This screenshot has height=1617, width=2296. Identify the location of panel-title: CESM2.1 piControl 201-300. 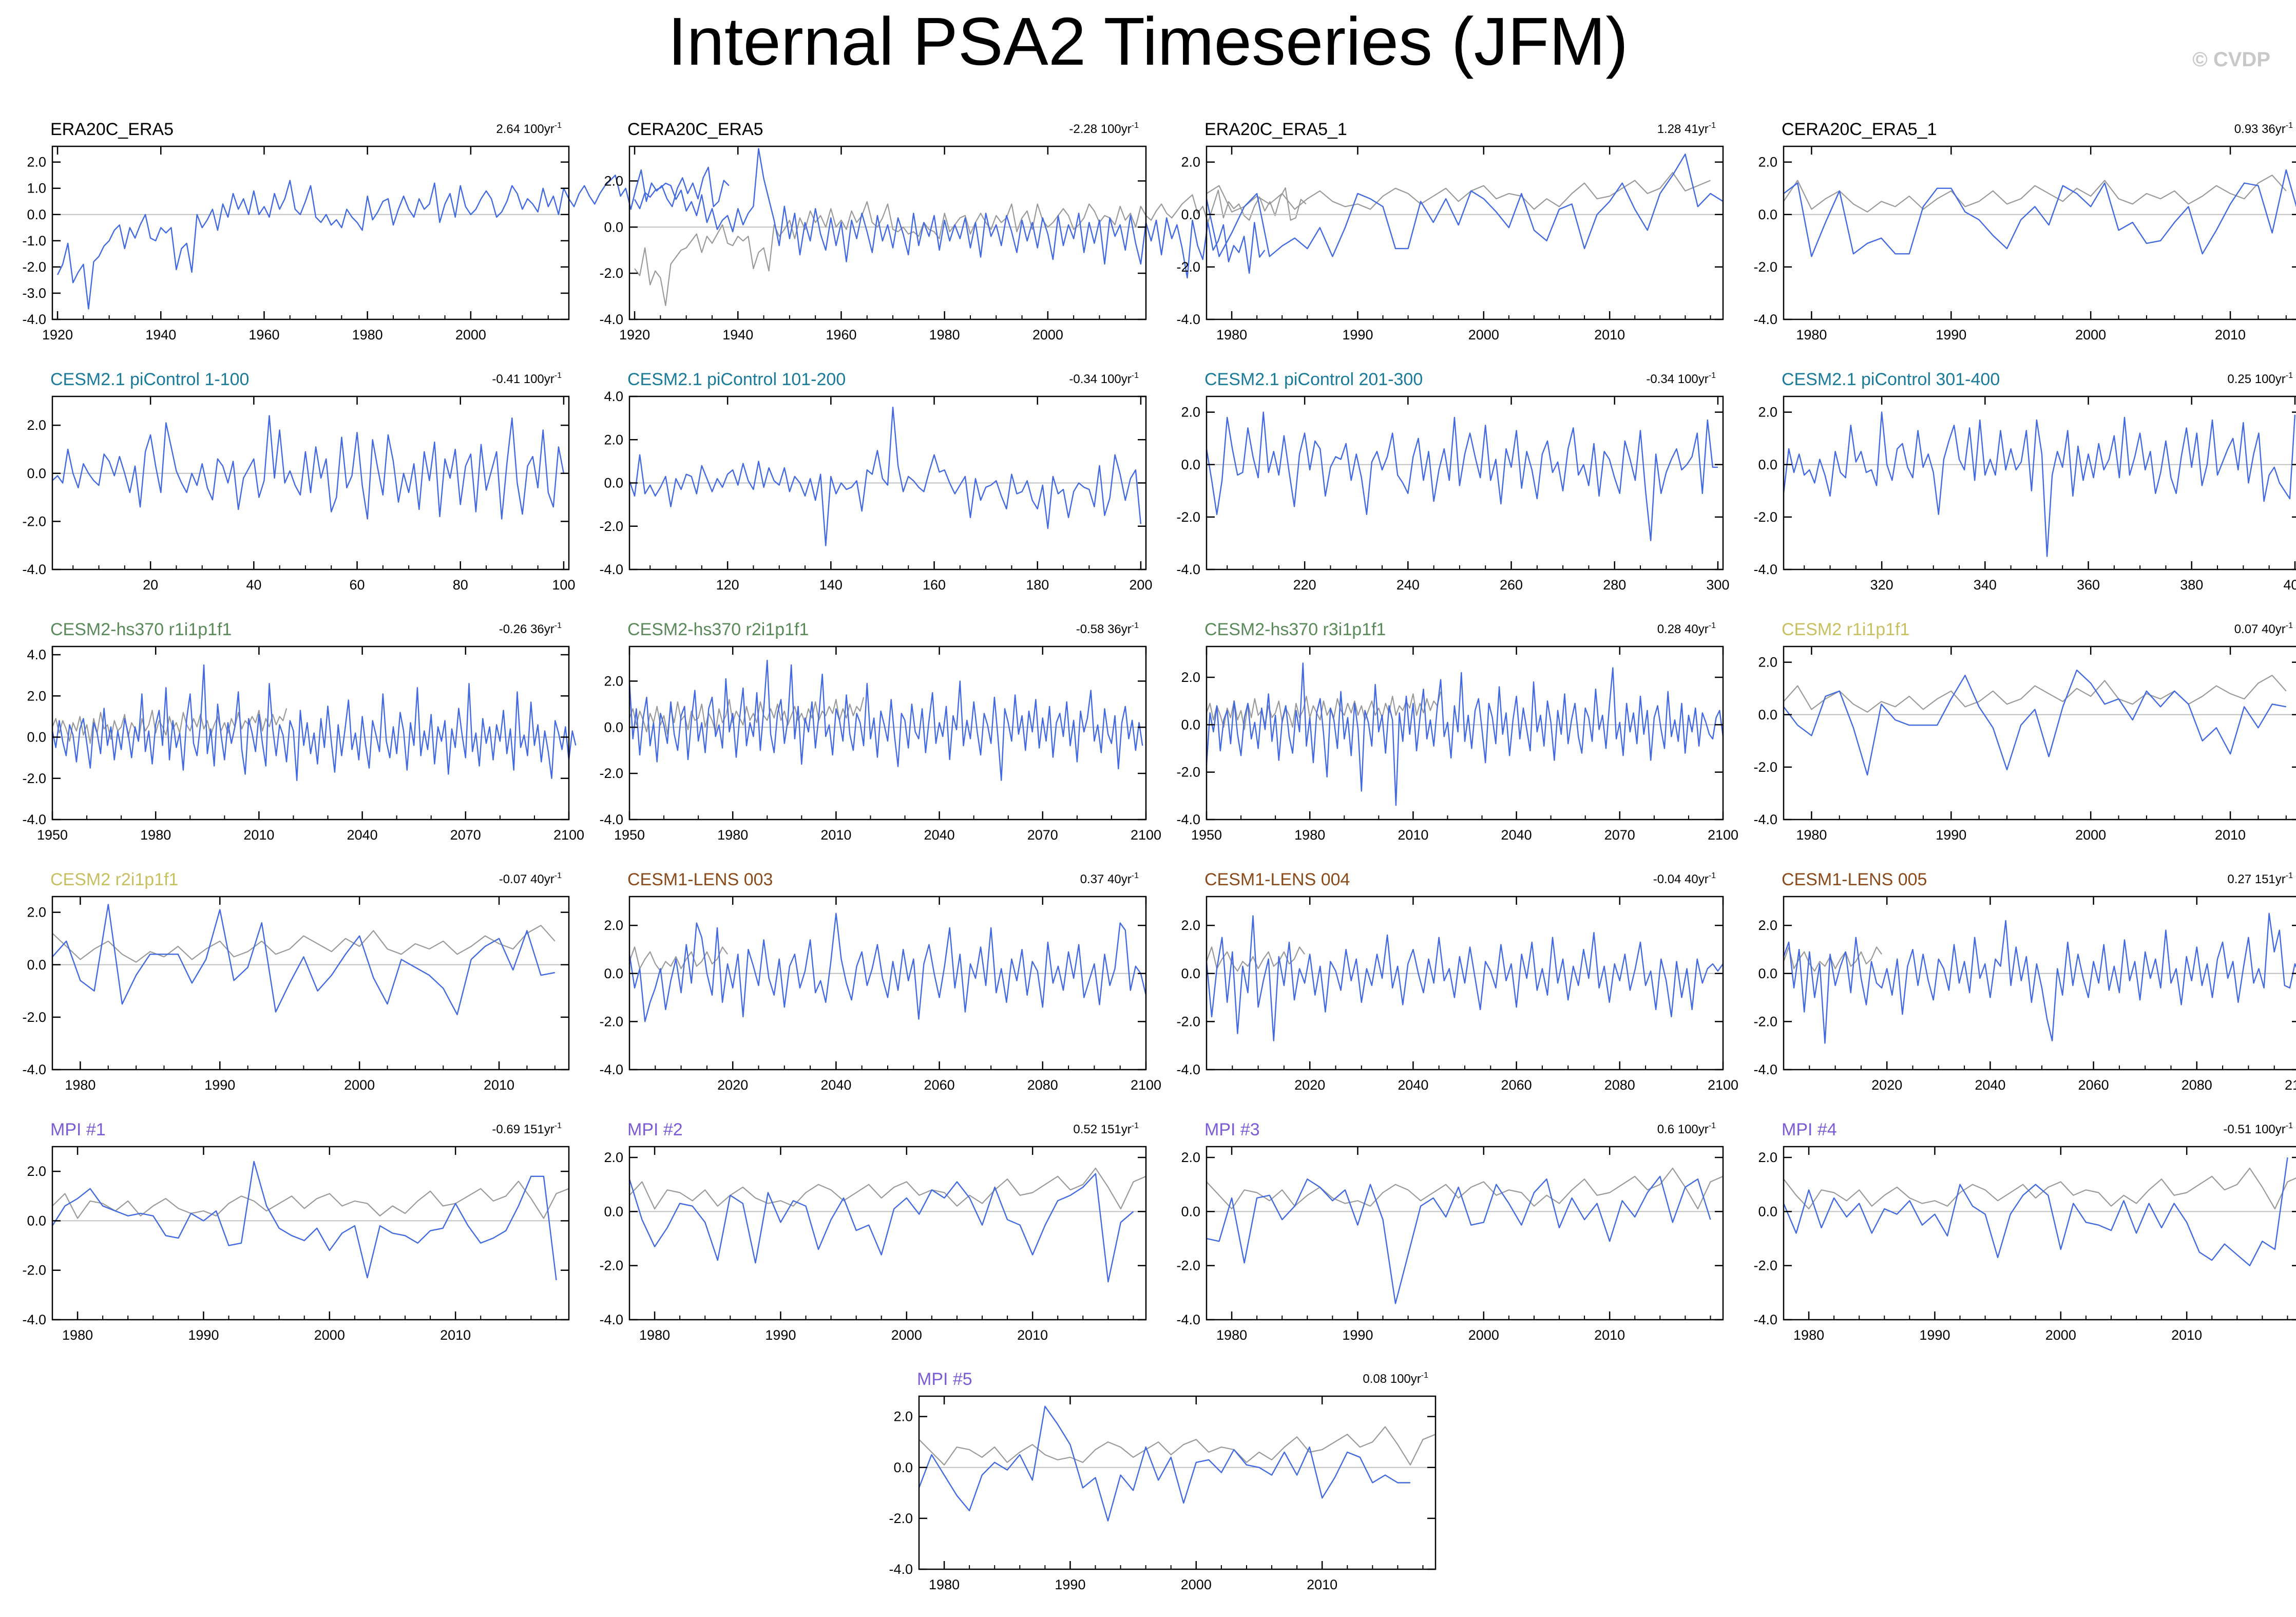
(1313, 379).